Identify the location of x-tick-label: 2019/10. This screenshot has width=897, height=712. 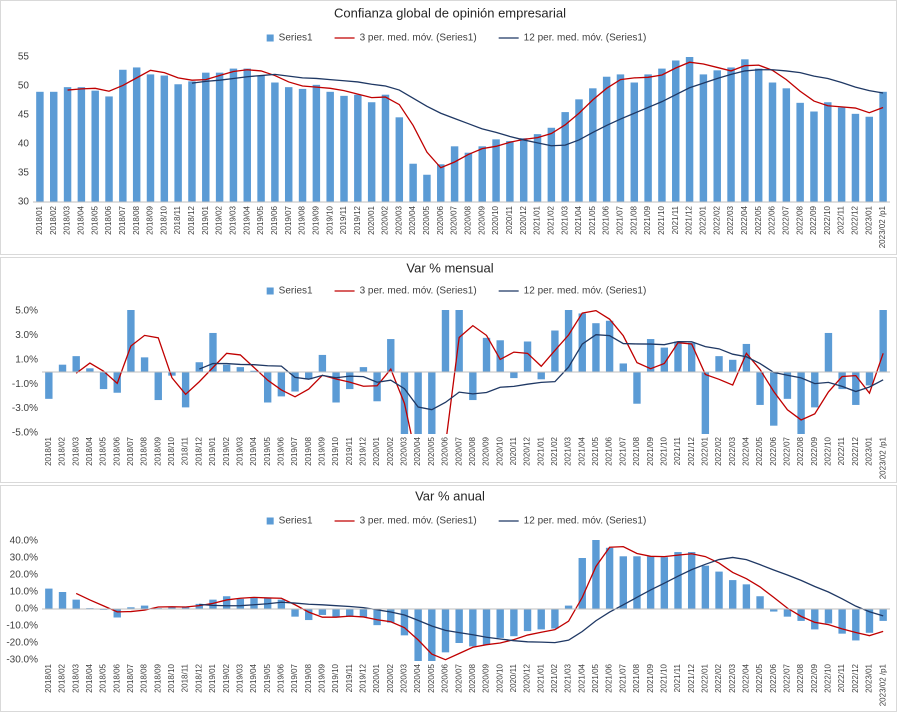
(335, 677).